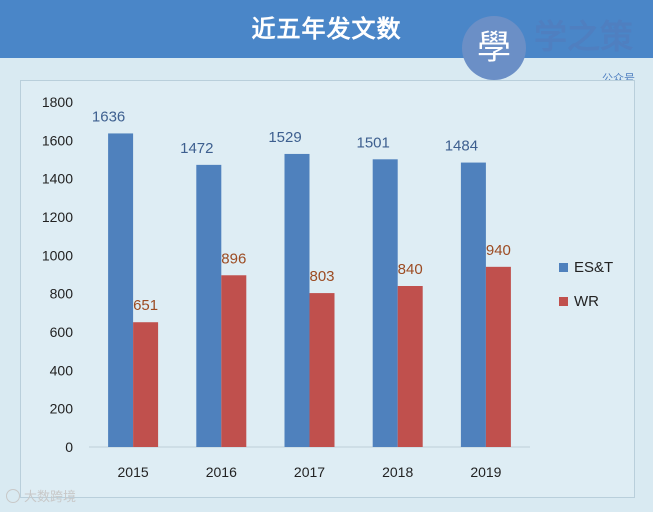 This screenshot has height=512, width=653. I want to click on data-label: 1636, so click(108, 116).